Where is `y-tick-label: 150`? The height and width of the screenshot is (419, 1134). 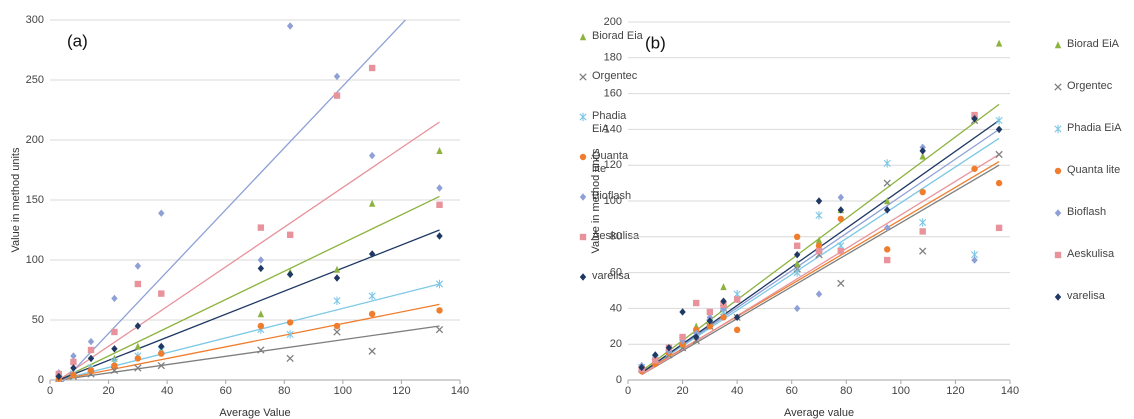 y-tick-label: 150 is located at coordinates (35, 200).